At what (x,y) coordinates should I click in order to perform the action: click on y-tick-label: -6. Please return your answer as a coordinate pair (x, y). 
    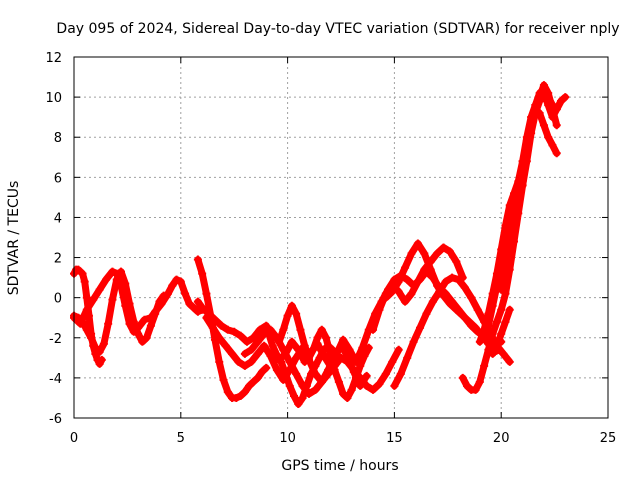
    Looking at the image, I should click on (55, 419).